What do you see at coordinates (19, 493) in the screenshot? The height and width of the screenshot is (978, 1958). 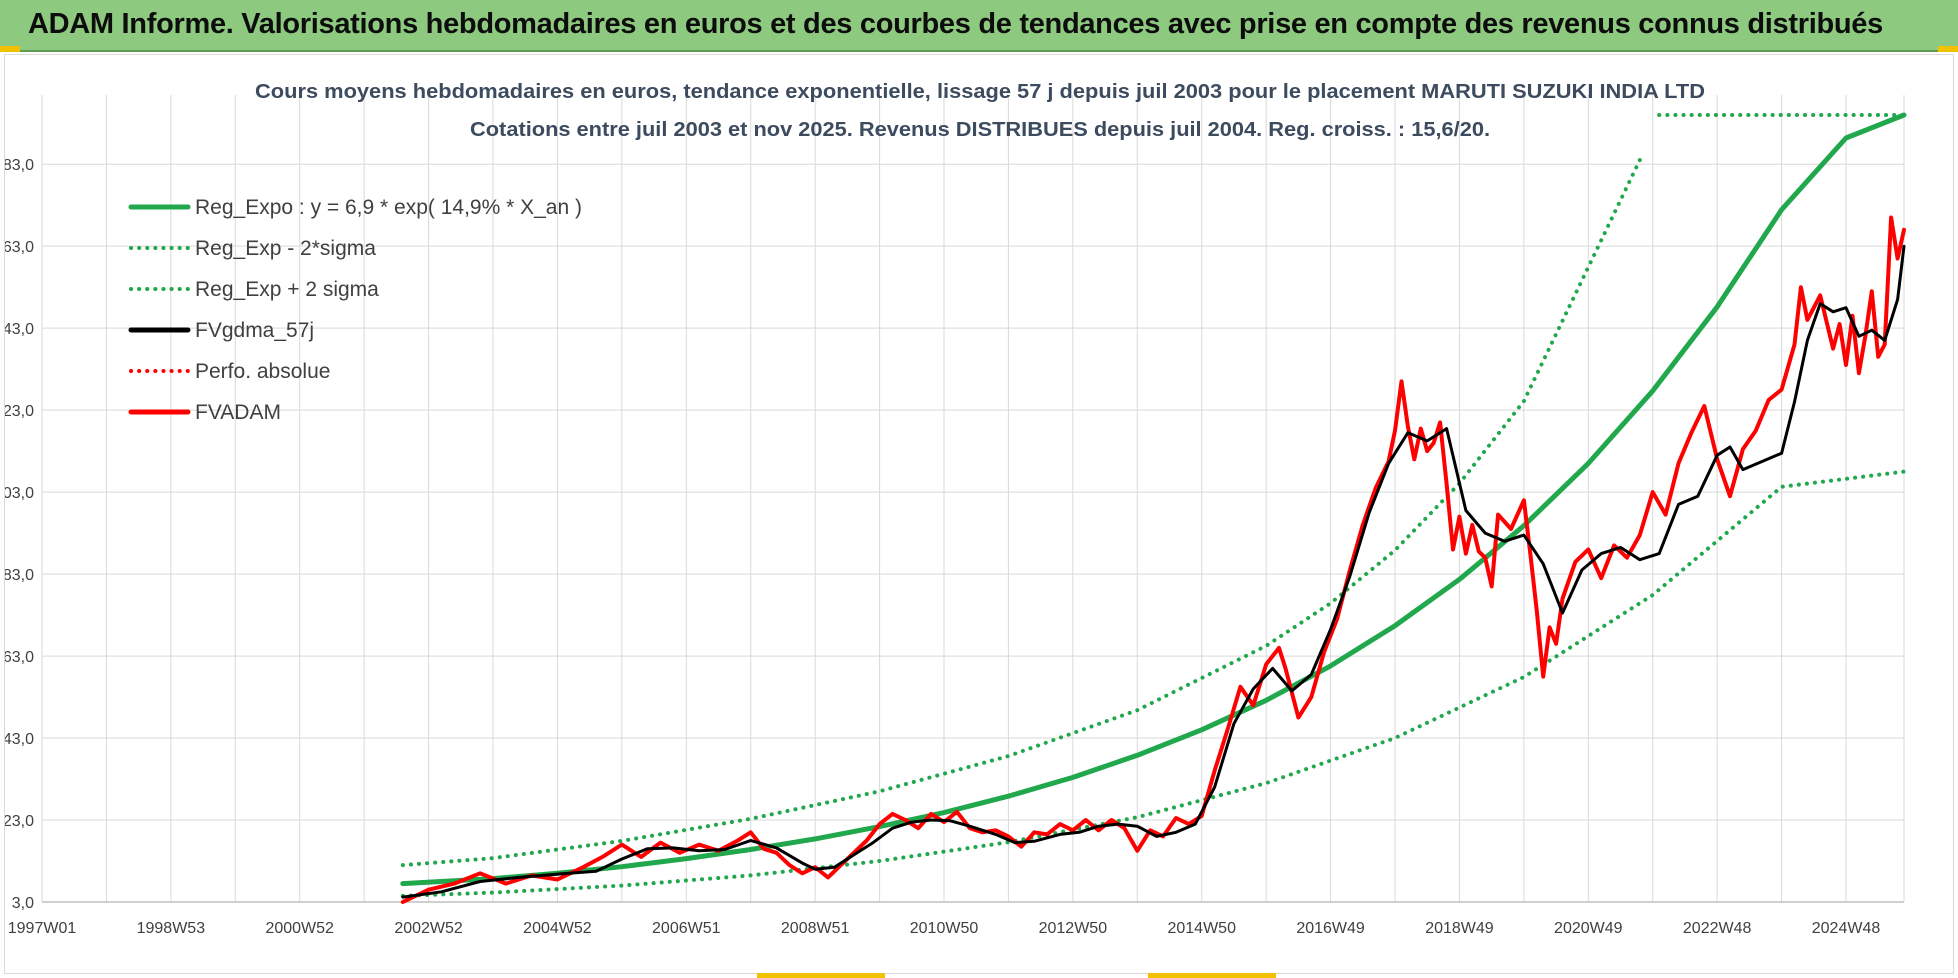 I see `y-tick-label: 103,0` at bounding box center [19, 493].